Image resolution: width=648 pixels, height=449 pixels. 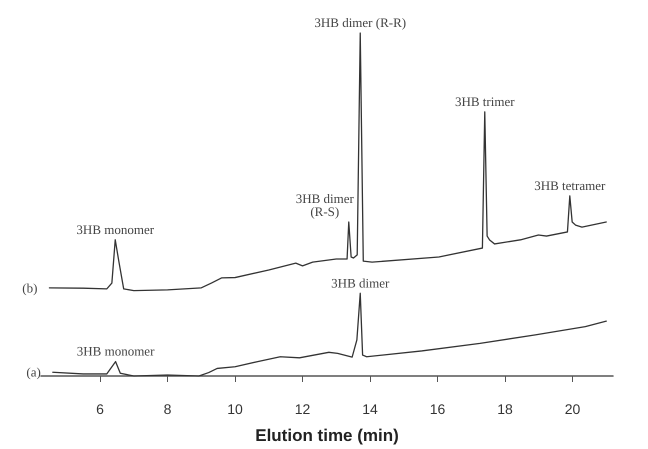 What do you see at coordinates (33, 372) in the screenshot?
I see `series-label: (a)` at bounding box center [33, 372].